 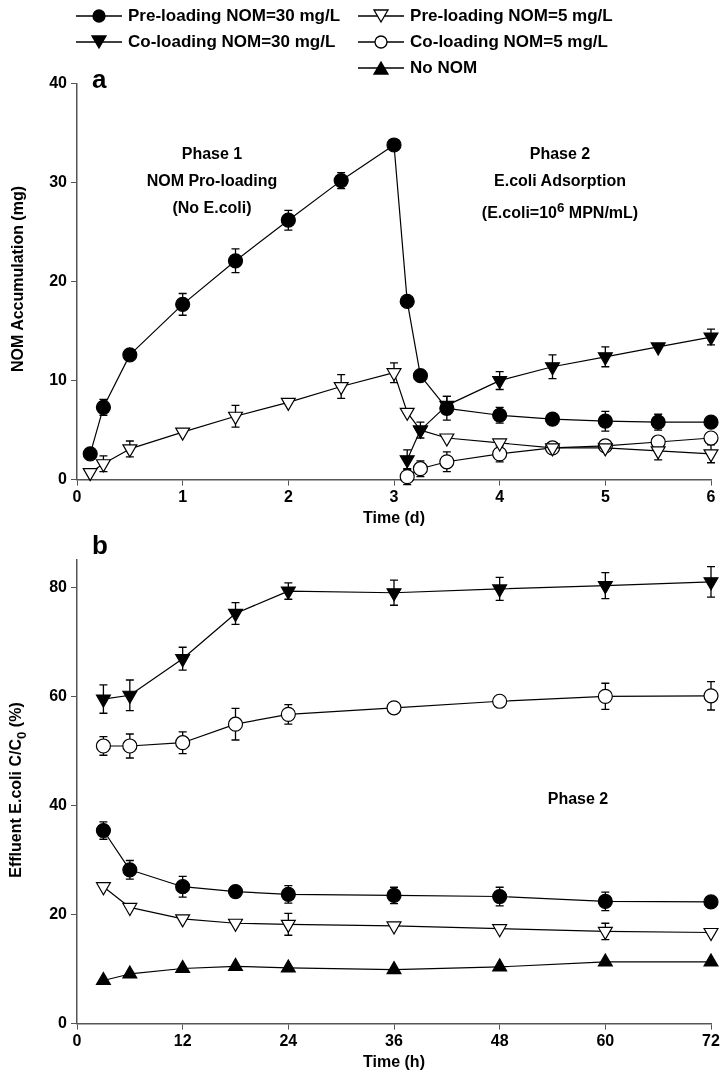 What do you see at coordinates (232, 42) in the screenshot?
I see `legend-label: Co-loading NOM=30 mg/L` at bounding box center [232, 42].